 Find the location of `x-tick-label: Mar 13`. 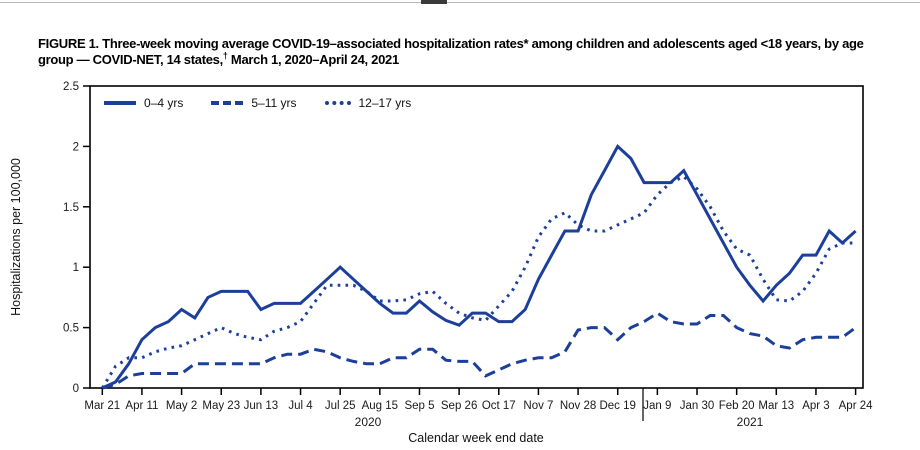

x-tick-label: Mar 13 is located at coordinates (776, 406).